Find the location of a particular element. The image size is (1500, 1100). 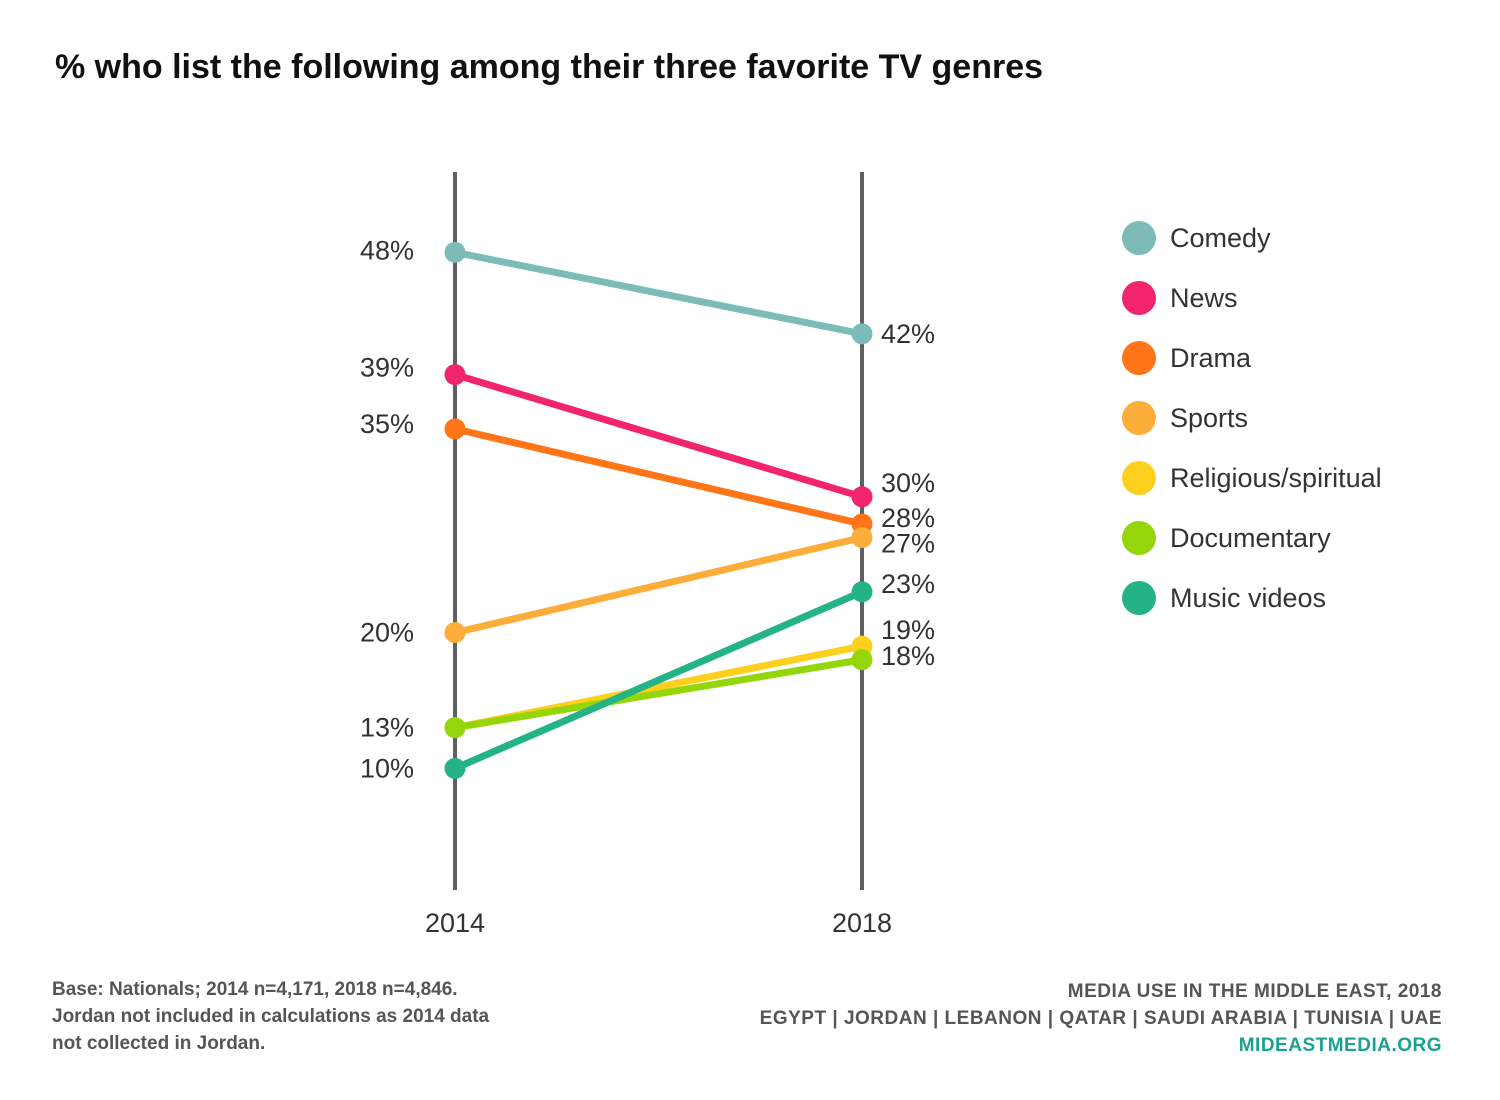

legend-item: Music videos is located at coordinates (1224, 598).